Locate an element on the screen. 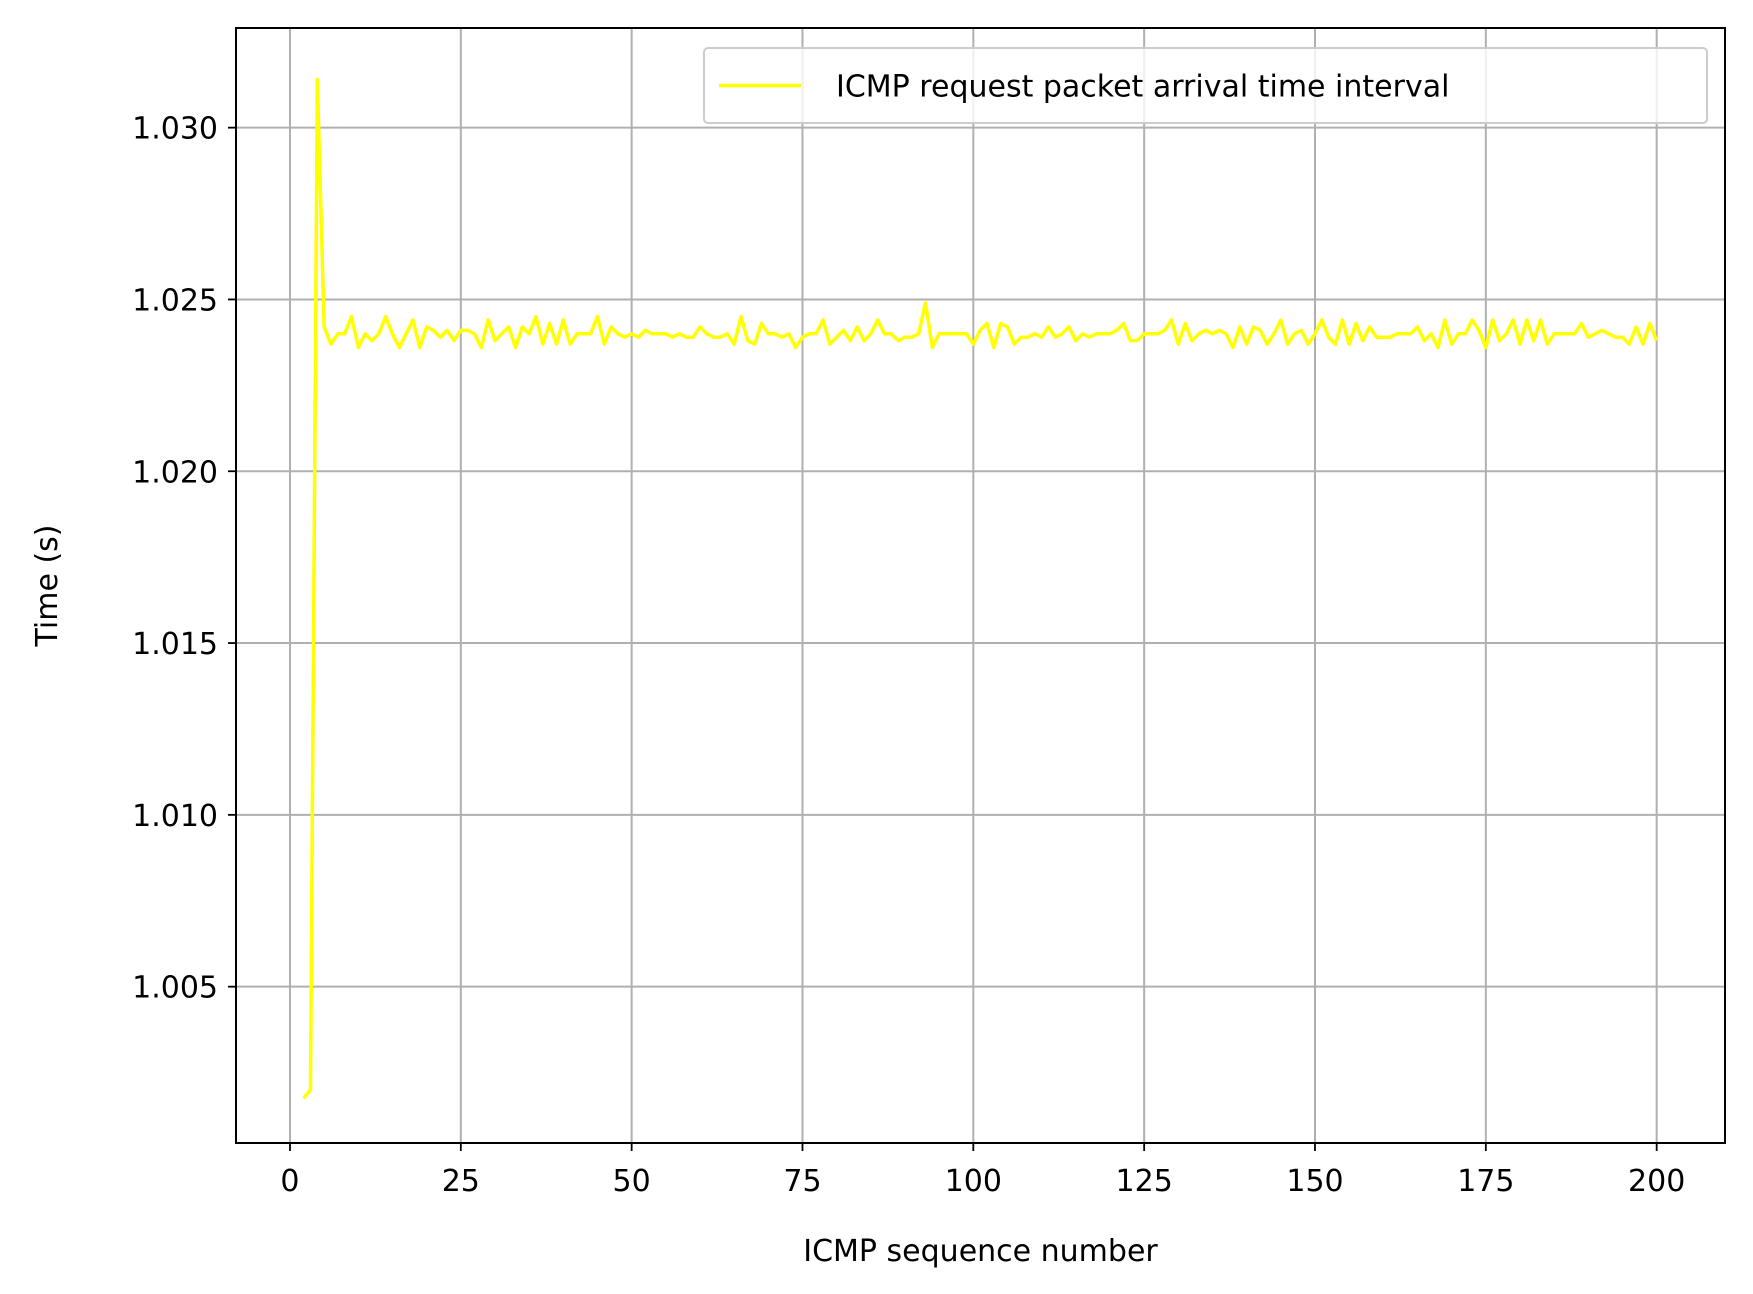 Image resolution: width=1753 pixels, height=1294 pixels. y-tick-label: 1.005 is located at coordinates (175, 988).